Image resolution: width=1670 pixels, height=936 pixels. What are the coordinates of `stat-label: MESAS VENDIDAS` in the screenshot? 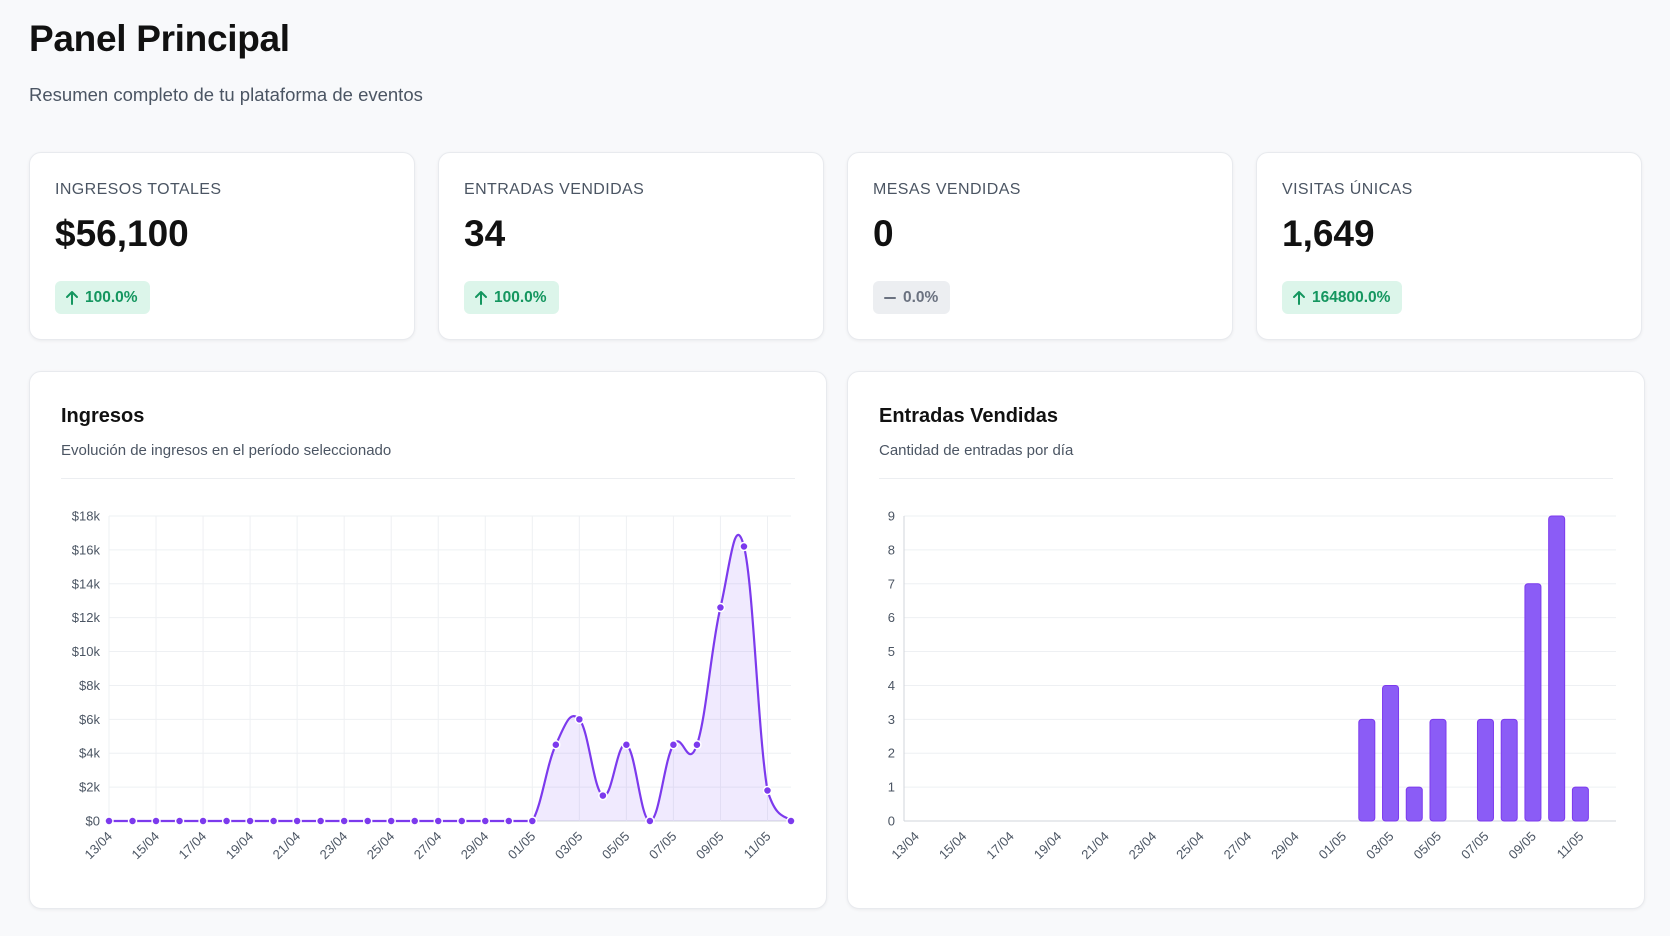 It's located at (947, 189).